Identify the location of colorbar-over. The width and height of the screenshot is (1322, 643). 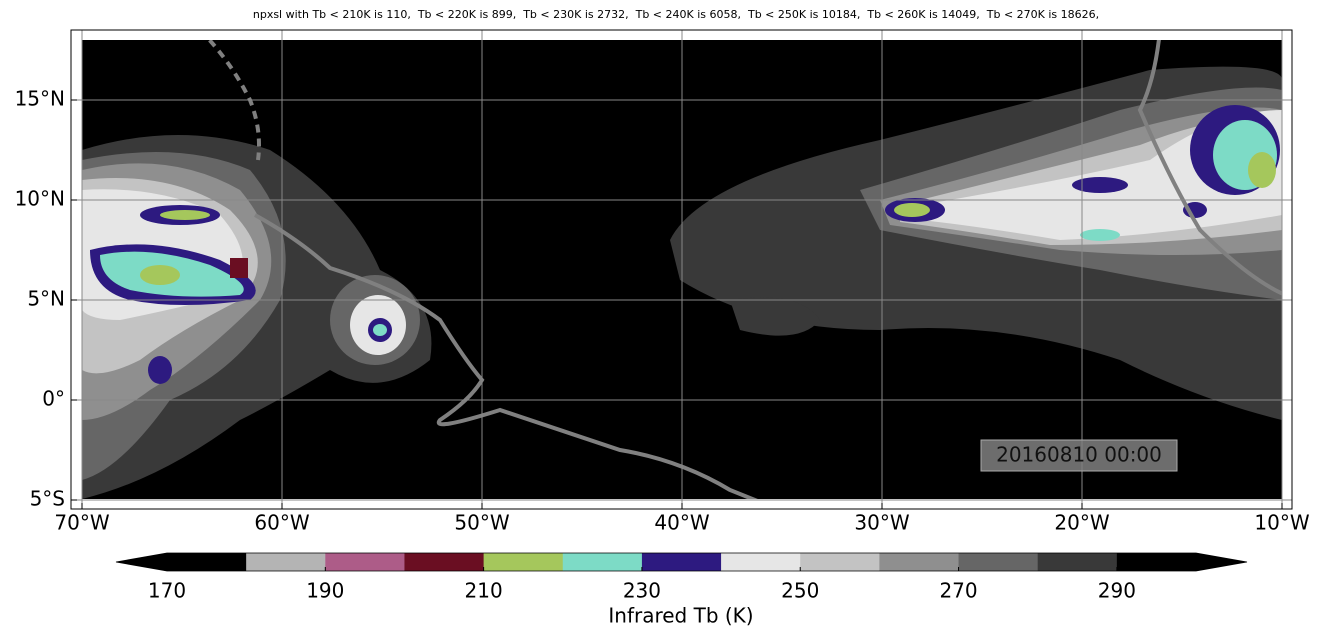
(1221, 562).